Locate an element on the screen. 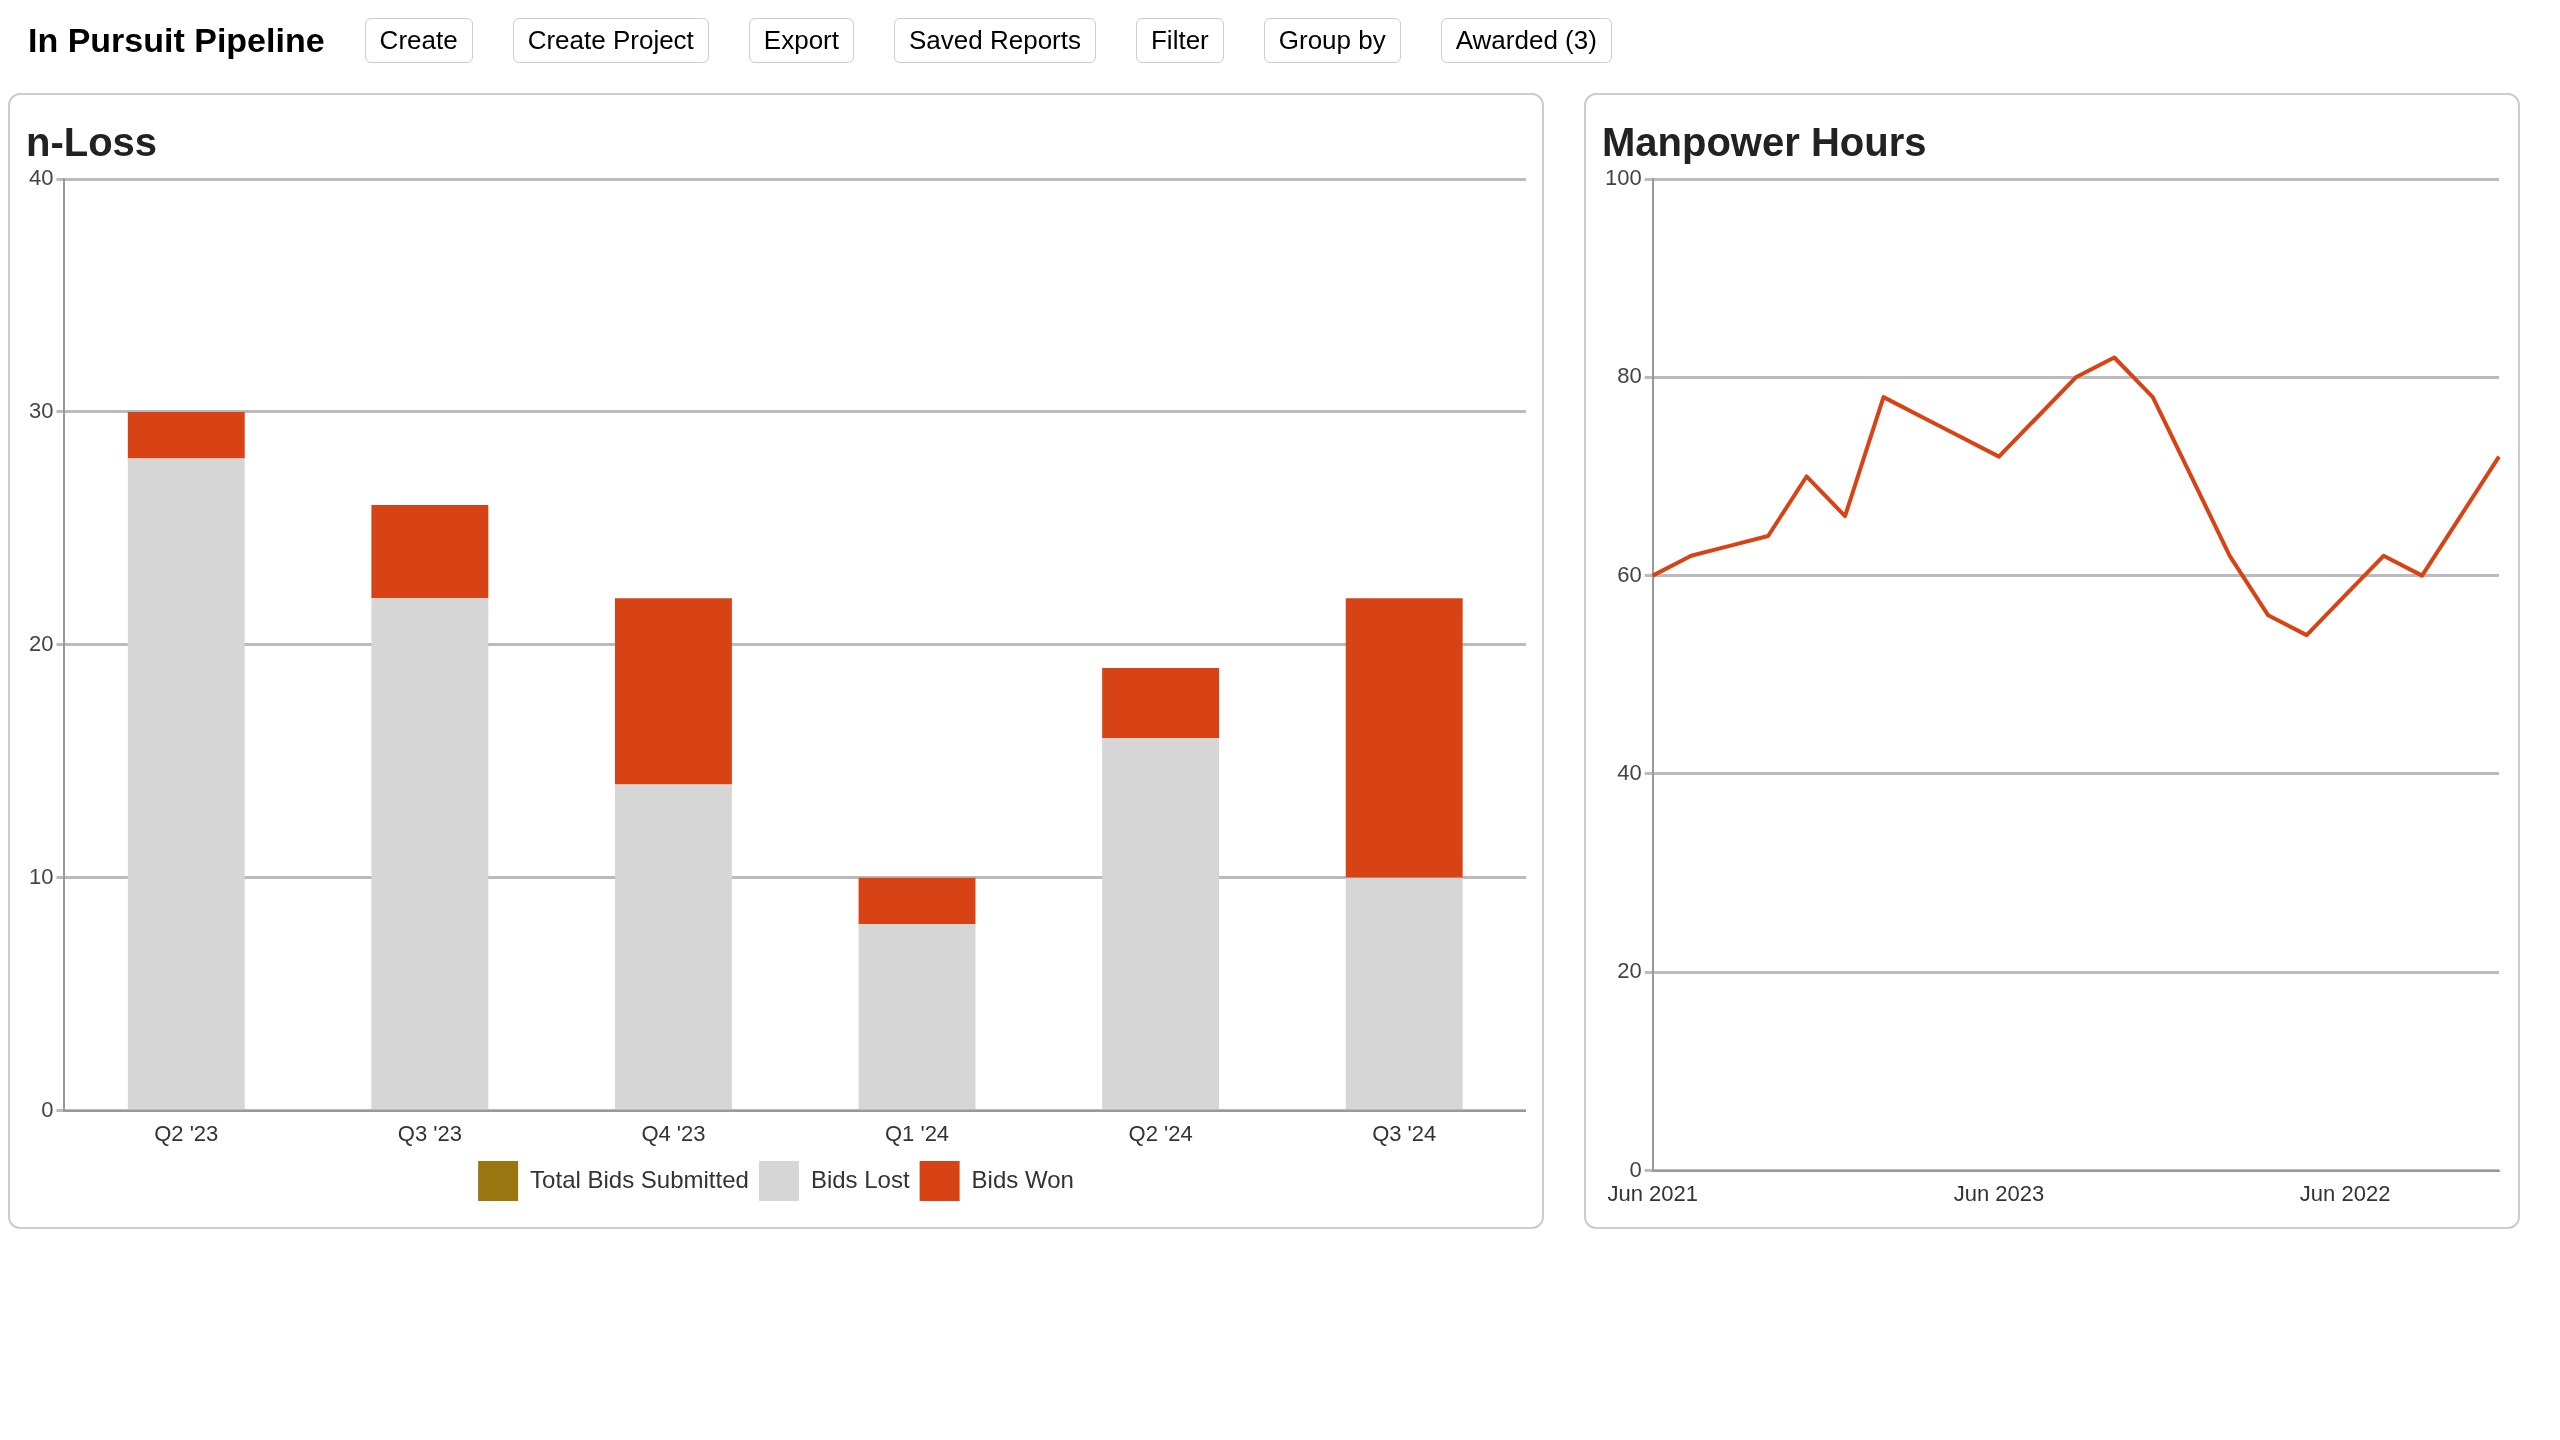 This screenshot has width=2560, height=1440. y-tick-label: 80 is located at coordinates (1629, 376).